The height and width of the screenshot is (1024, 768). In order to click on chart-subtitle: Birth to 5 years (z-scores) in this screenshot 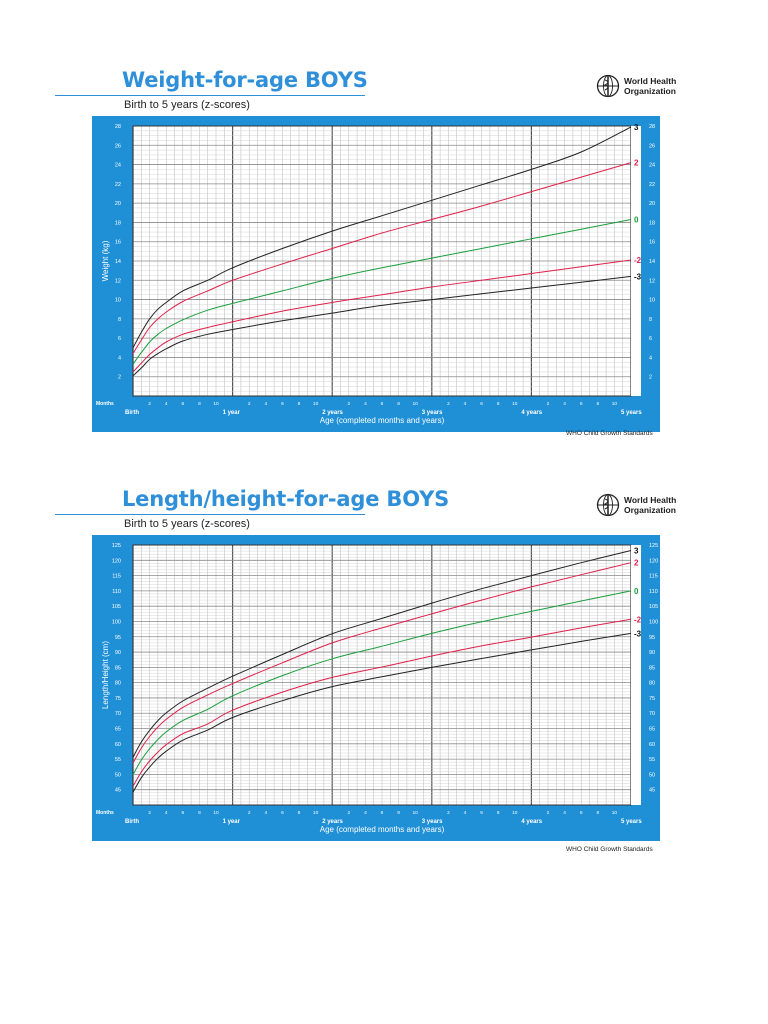, I will do `click(187, 105)`.